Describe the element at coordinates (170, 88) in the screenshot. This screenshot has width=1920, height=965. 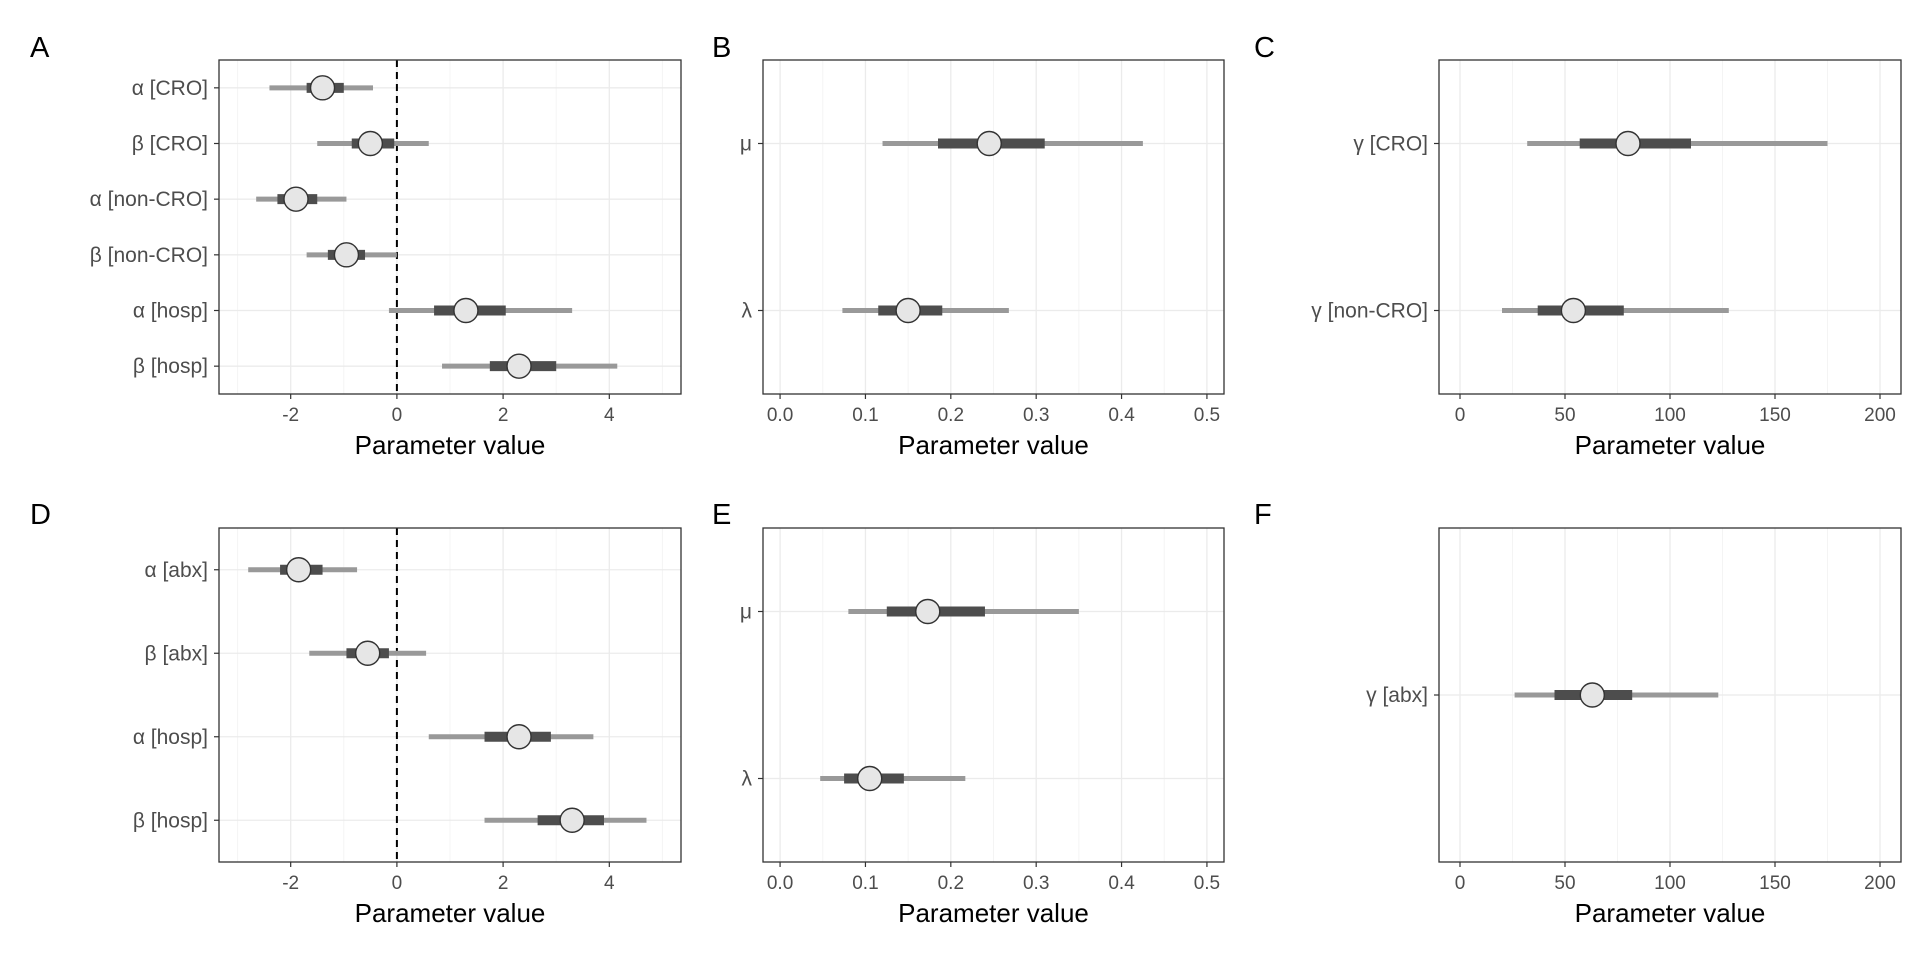
I see `y-tick-label: α [CRO]` at that location.